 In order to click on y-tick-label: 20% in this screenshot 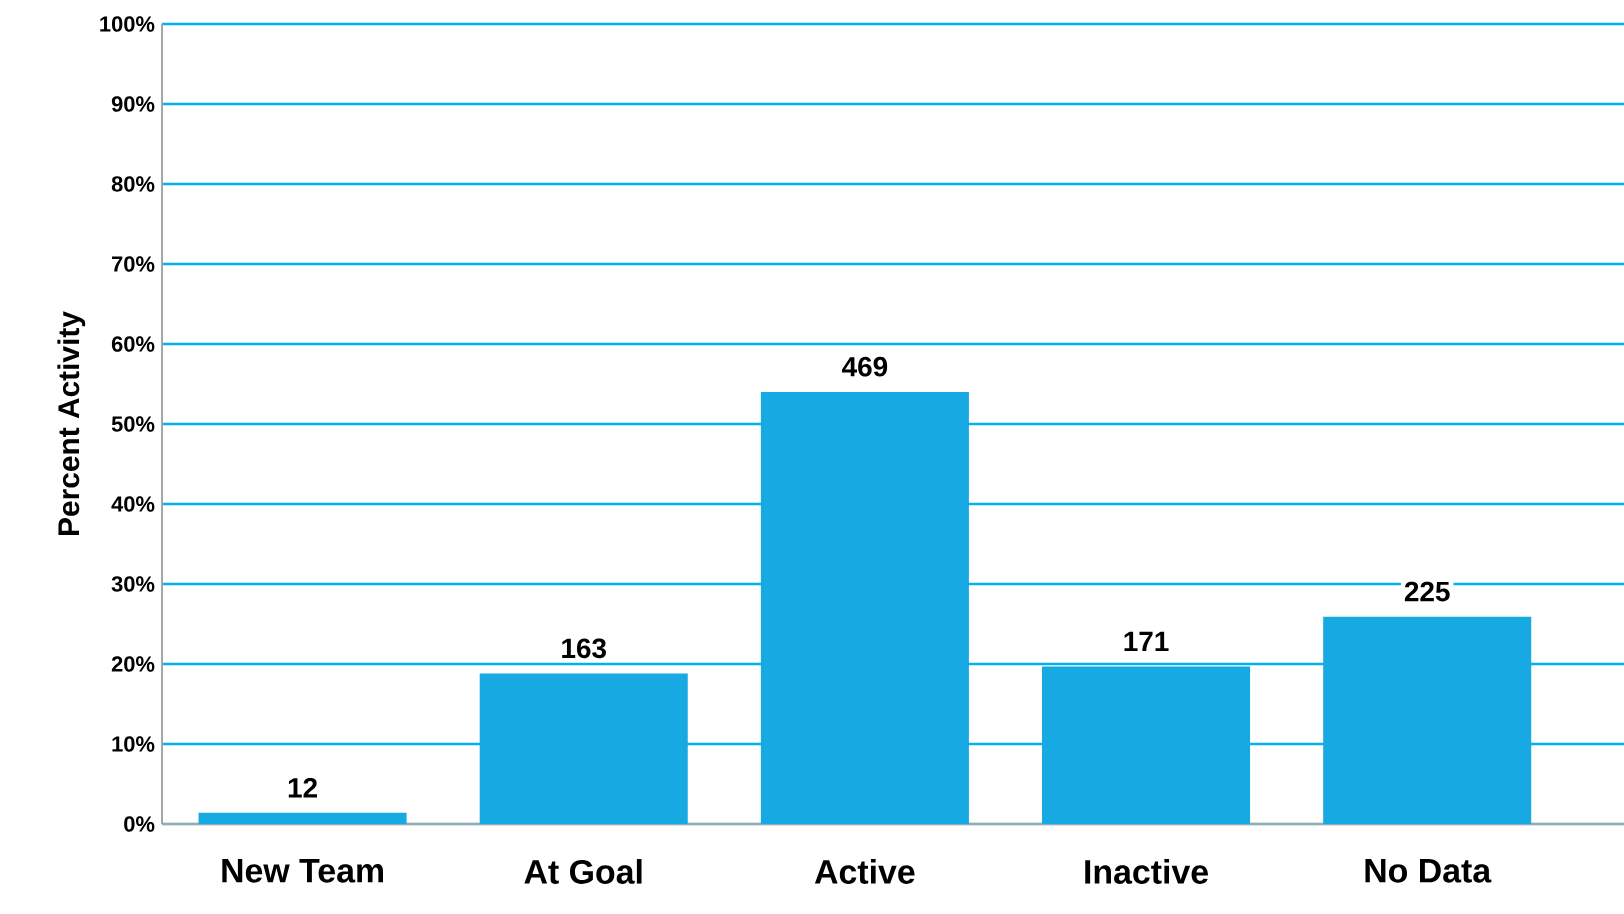, I will do `click(133, 664)`.